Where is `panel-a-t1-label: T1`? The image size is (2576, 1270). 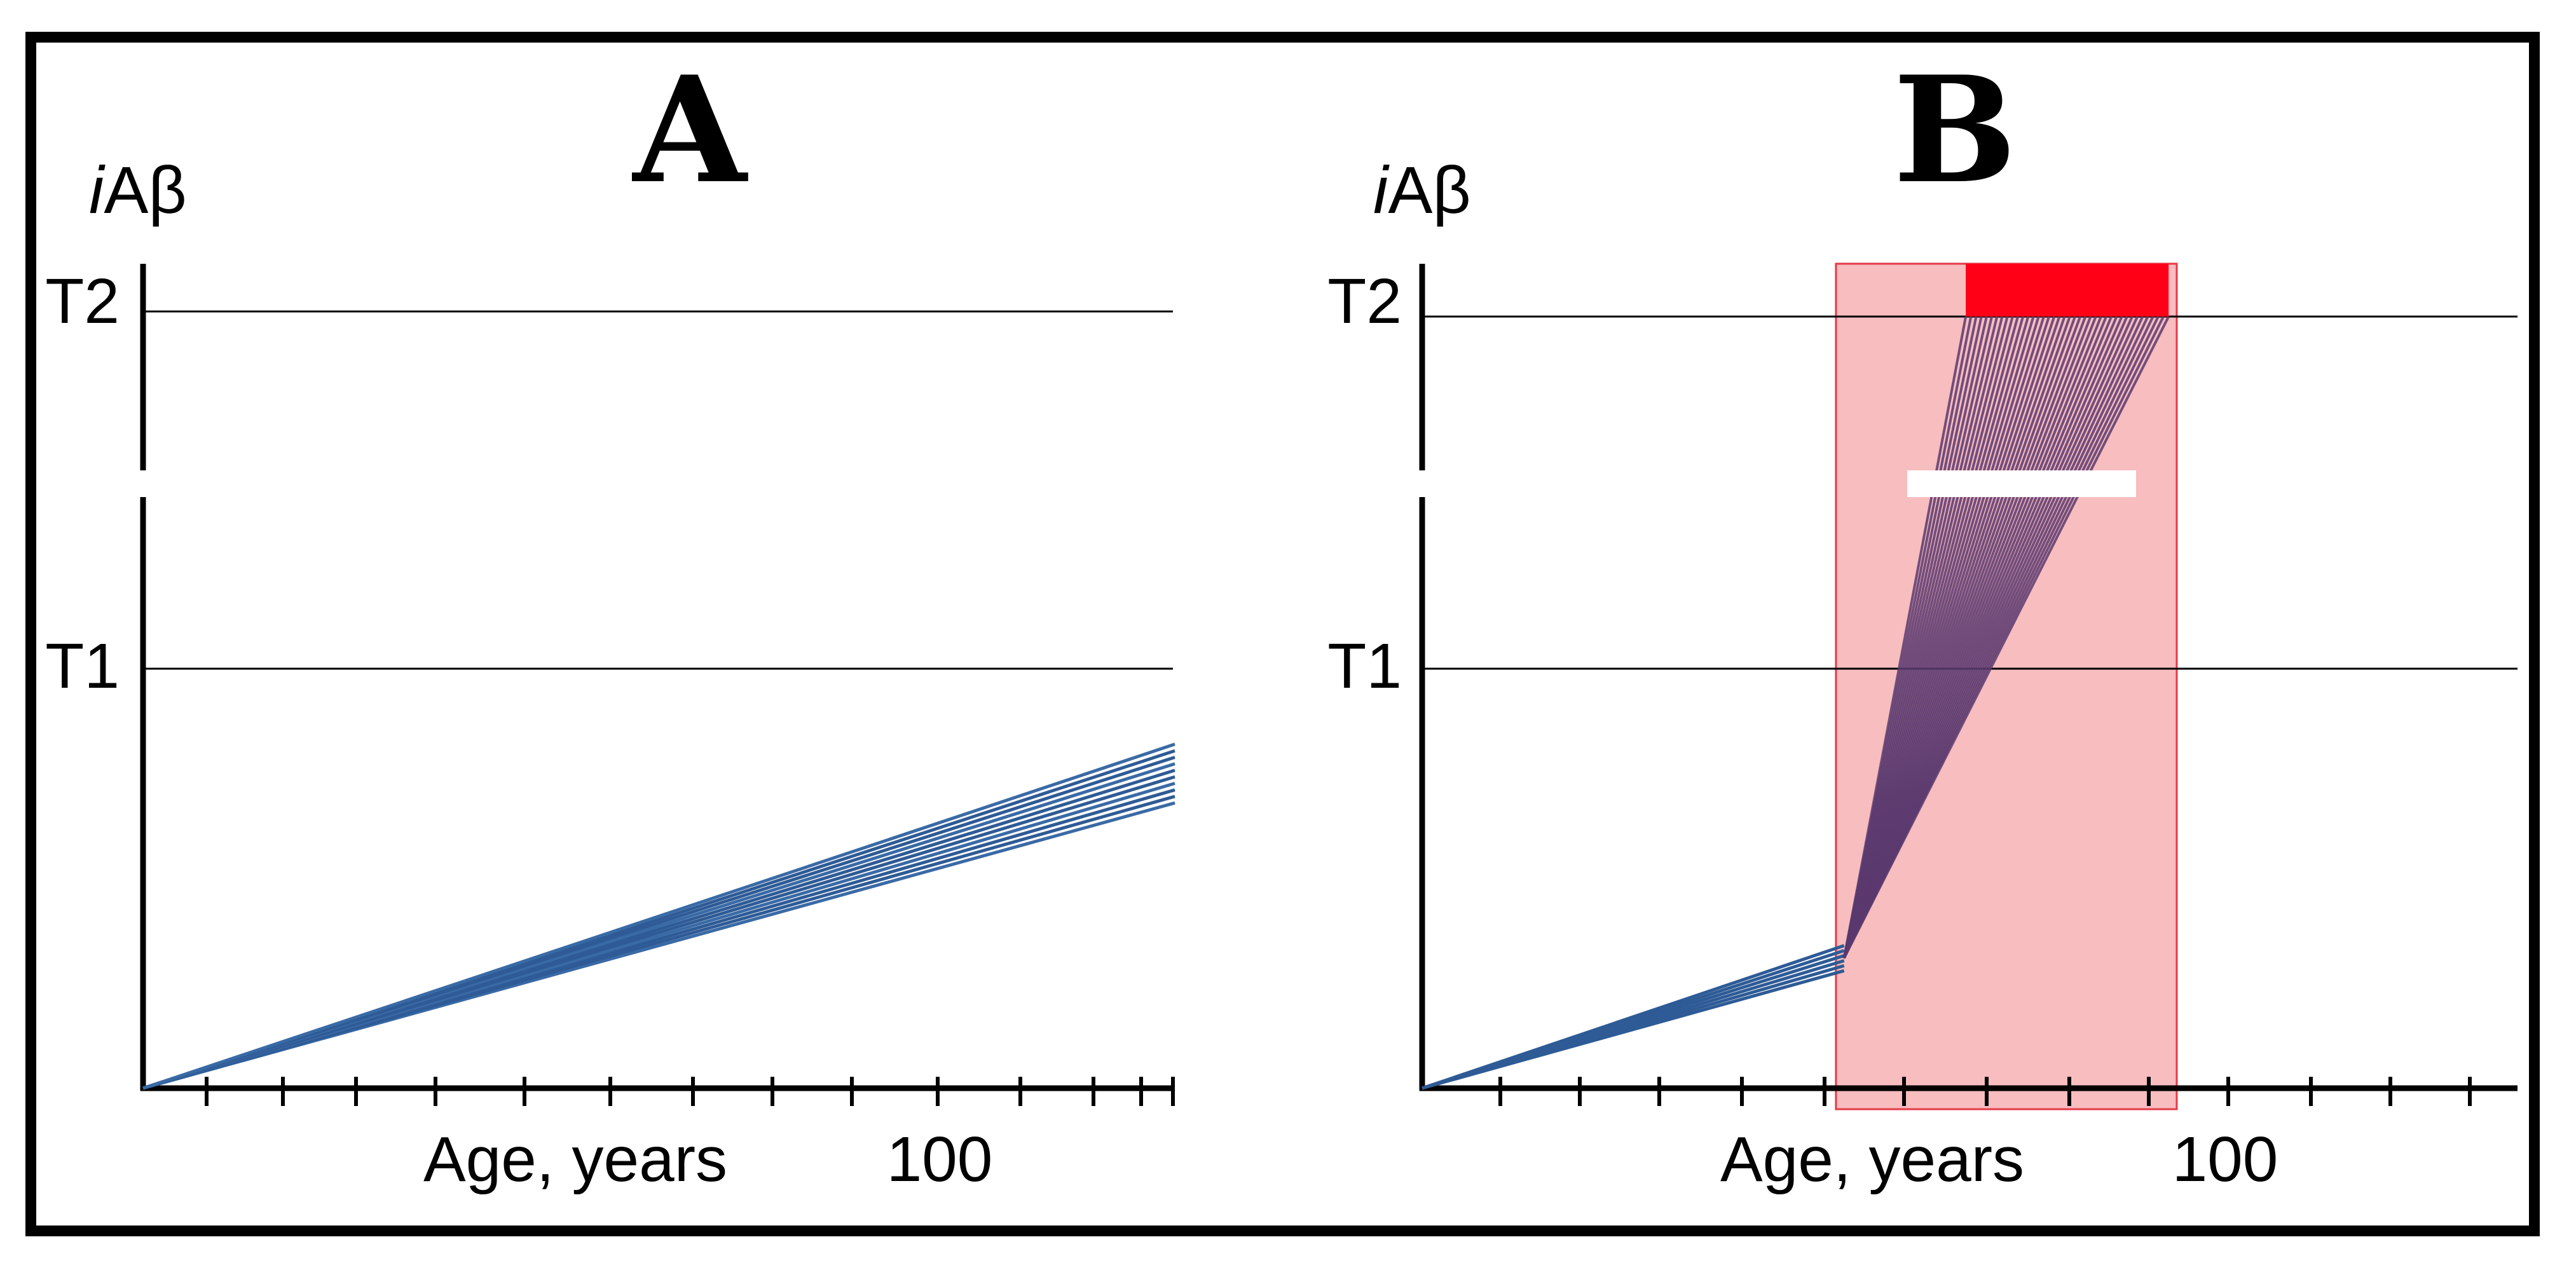 panel-a-t1-label: T1 is located at coordinates (83, 666).